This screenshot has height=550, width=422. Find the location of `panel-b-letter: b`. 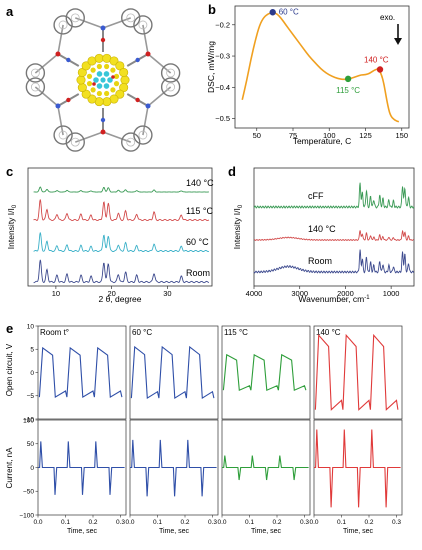

panel-b-letter: b is located at coordinates (212, 9).